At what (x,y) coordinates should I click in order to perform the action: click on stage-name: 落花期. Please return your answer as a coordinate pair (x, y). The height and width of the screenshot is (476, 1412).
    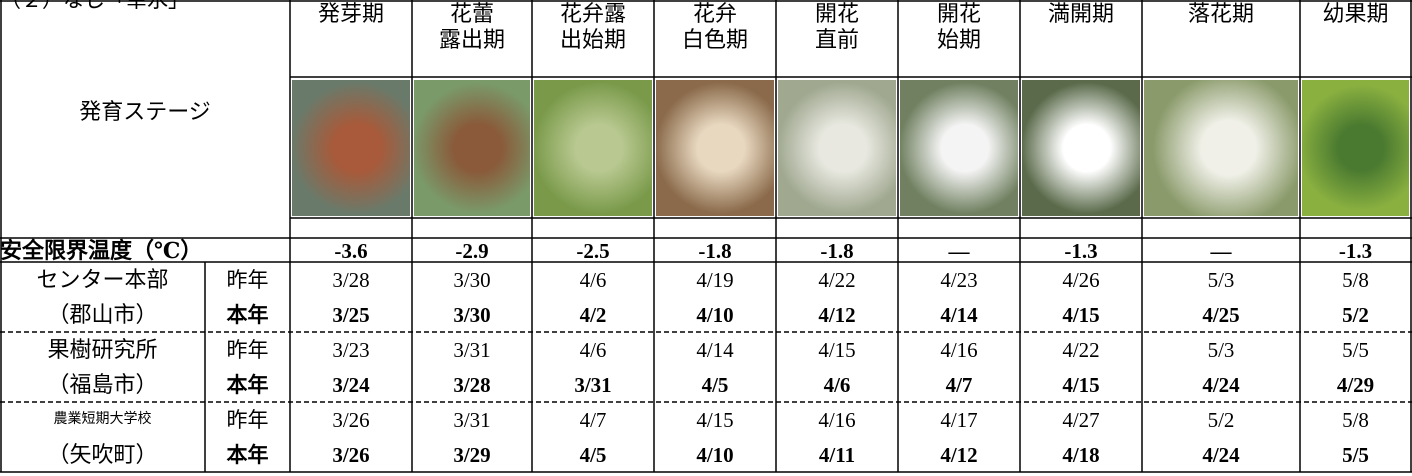
    Looking at the image, I should click on (1220, 13).